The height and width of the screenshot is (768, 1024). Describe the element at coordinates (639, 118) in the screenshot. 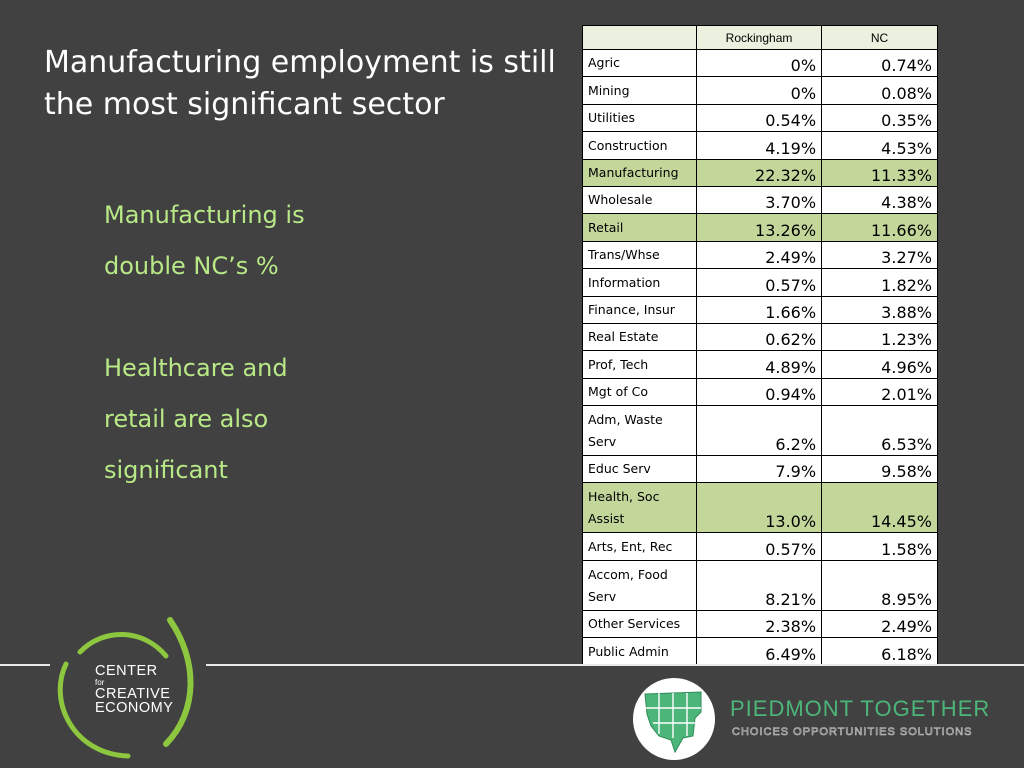

I see `sector-cell: Utilities` at that location.